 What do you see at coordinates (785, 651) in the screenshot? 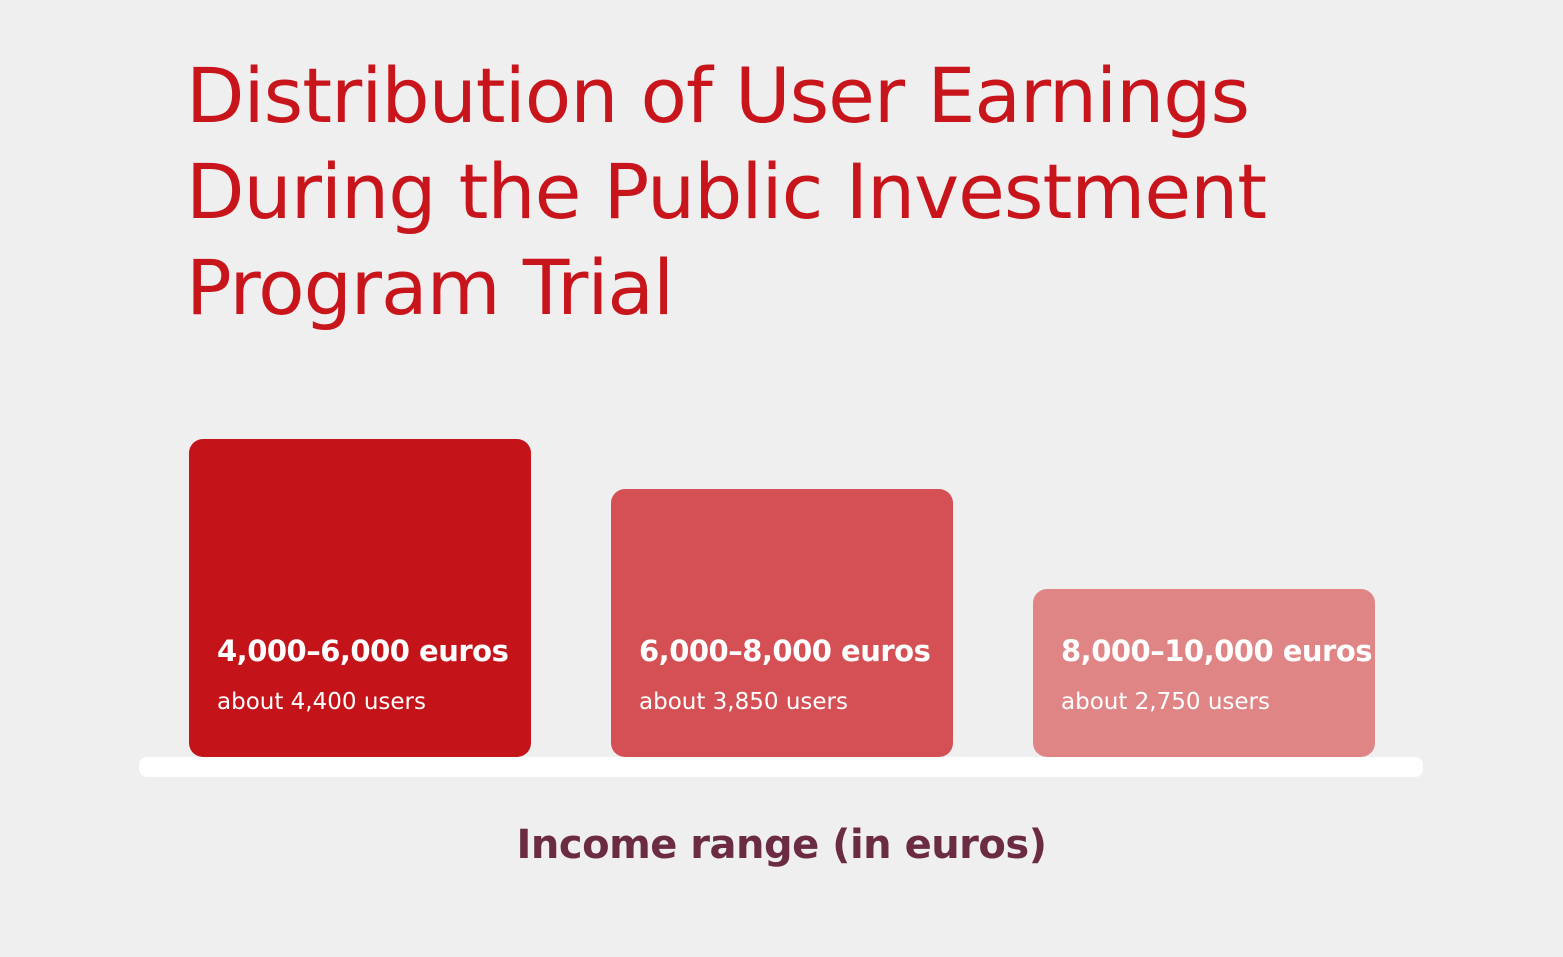
I see `bar-category-label: 6,000–8,000 euros` at bounding box center [785, 651].